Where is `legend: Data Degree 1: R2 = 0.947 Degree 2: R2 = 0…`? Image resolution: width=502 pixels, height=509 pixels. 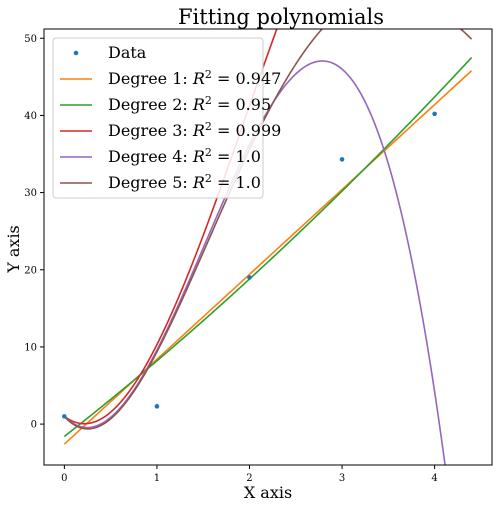 legend: Data Degree 1: R2 = 0.947 Degree 2: R2 = 0… is located at coordinates (166, 118).